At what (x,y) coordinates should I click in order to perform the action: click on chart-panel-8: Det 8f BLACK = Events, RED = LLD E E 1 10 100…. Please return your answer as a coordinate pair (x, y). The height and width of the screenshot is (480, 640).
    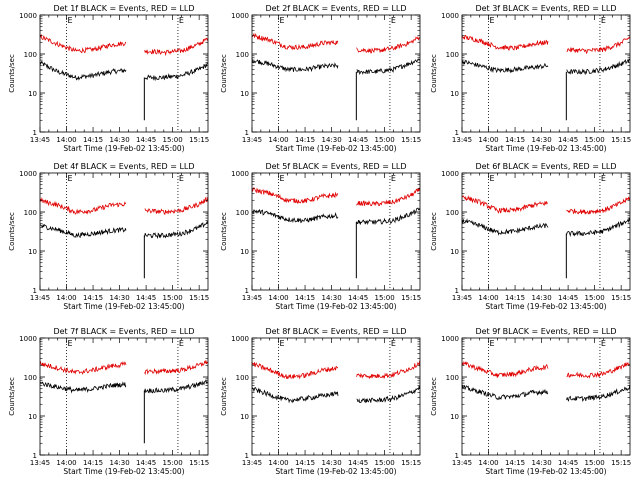
    Looking at the image, I should click on (320, 401).